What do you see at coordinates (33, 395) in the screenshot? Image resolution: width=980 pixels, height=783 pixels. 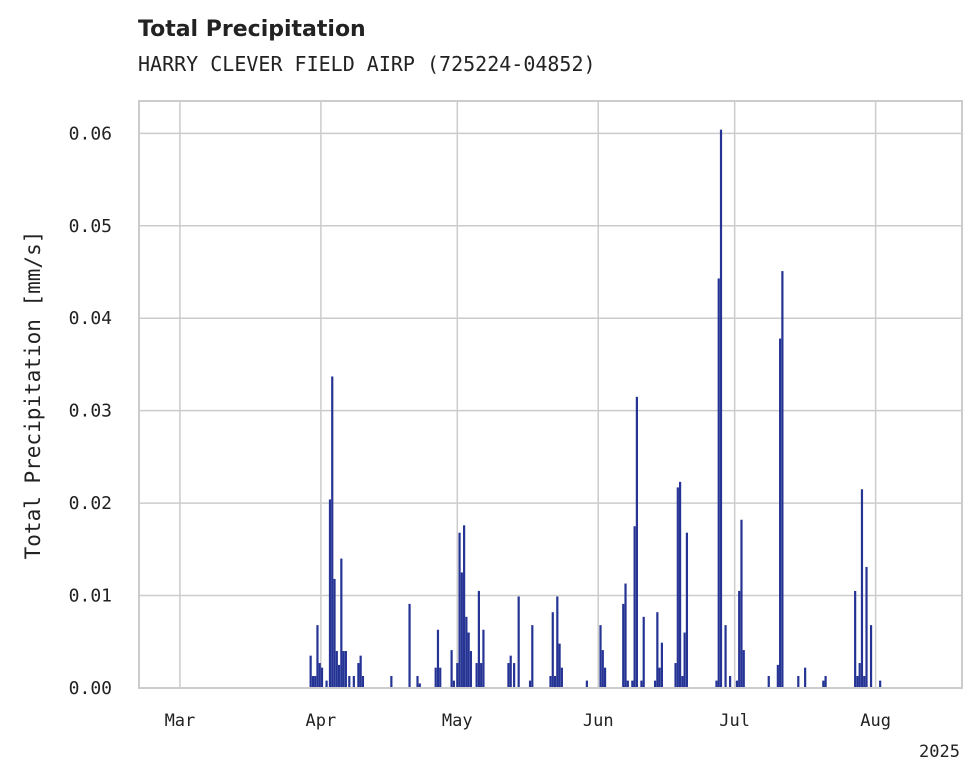 I see `y-axis-label: Total Precipitation [mm/s]` at bounding box center [33, 395].